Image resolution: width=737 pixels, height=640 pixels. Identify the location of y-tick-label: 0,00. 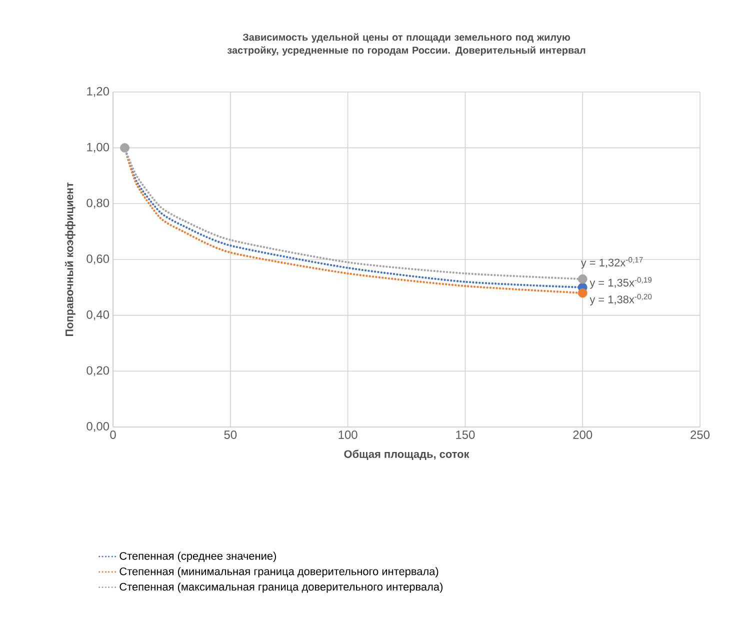
(98, 427).